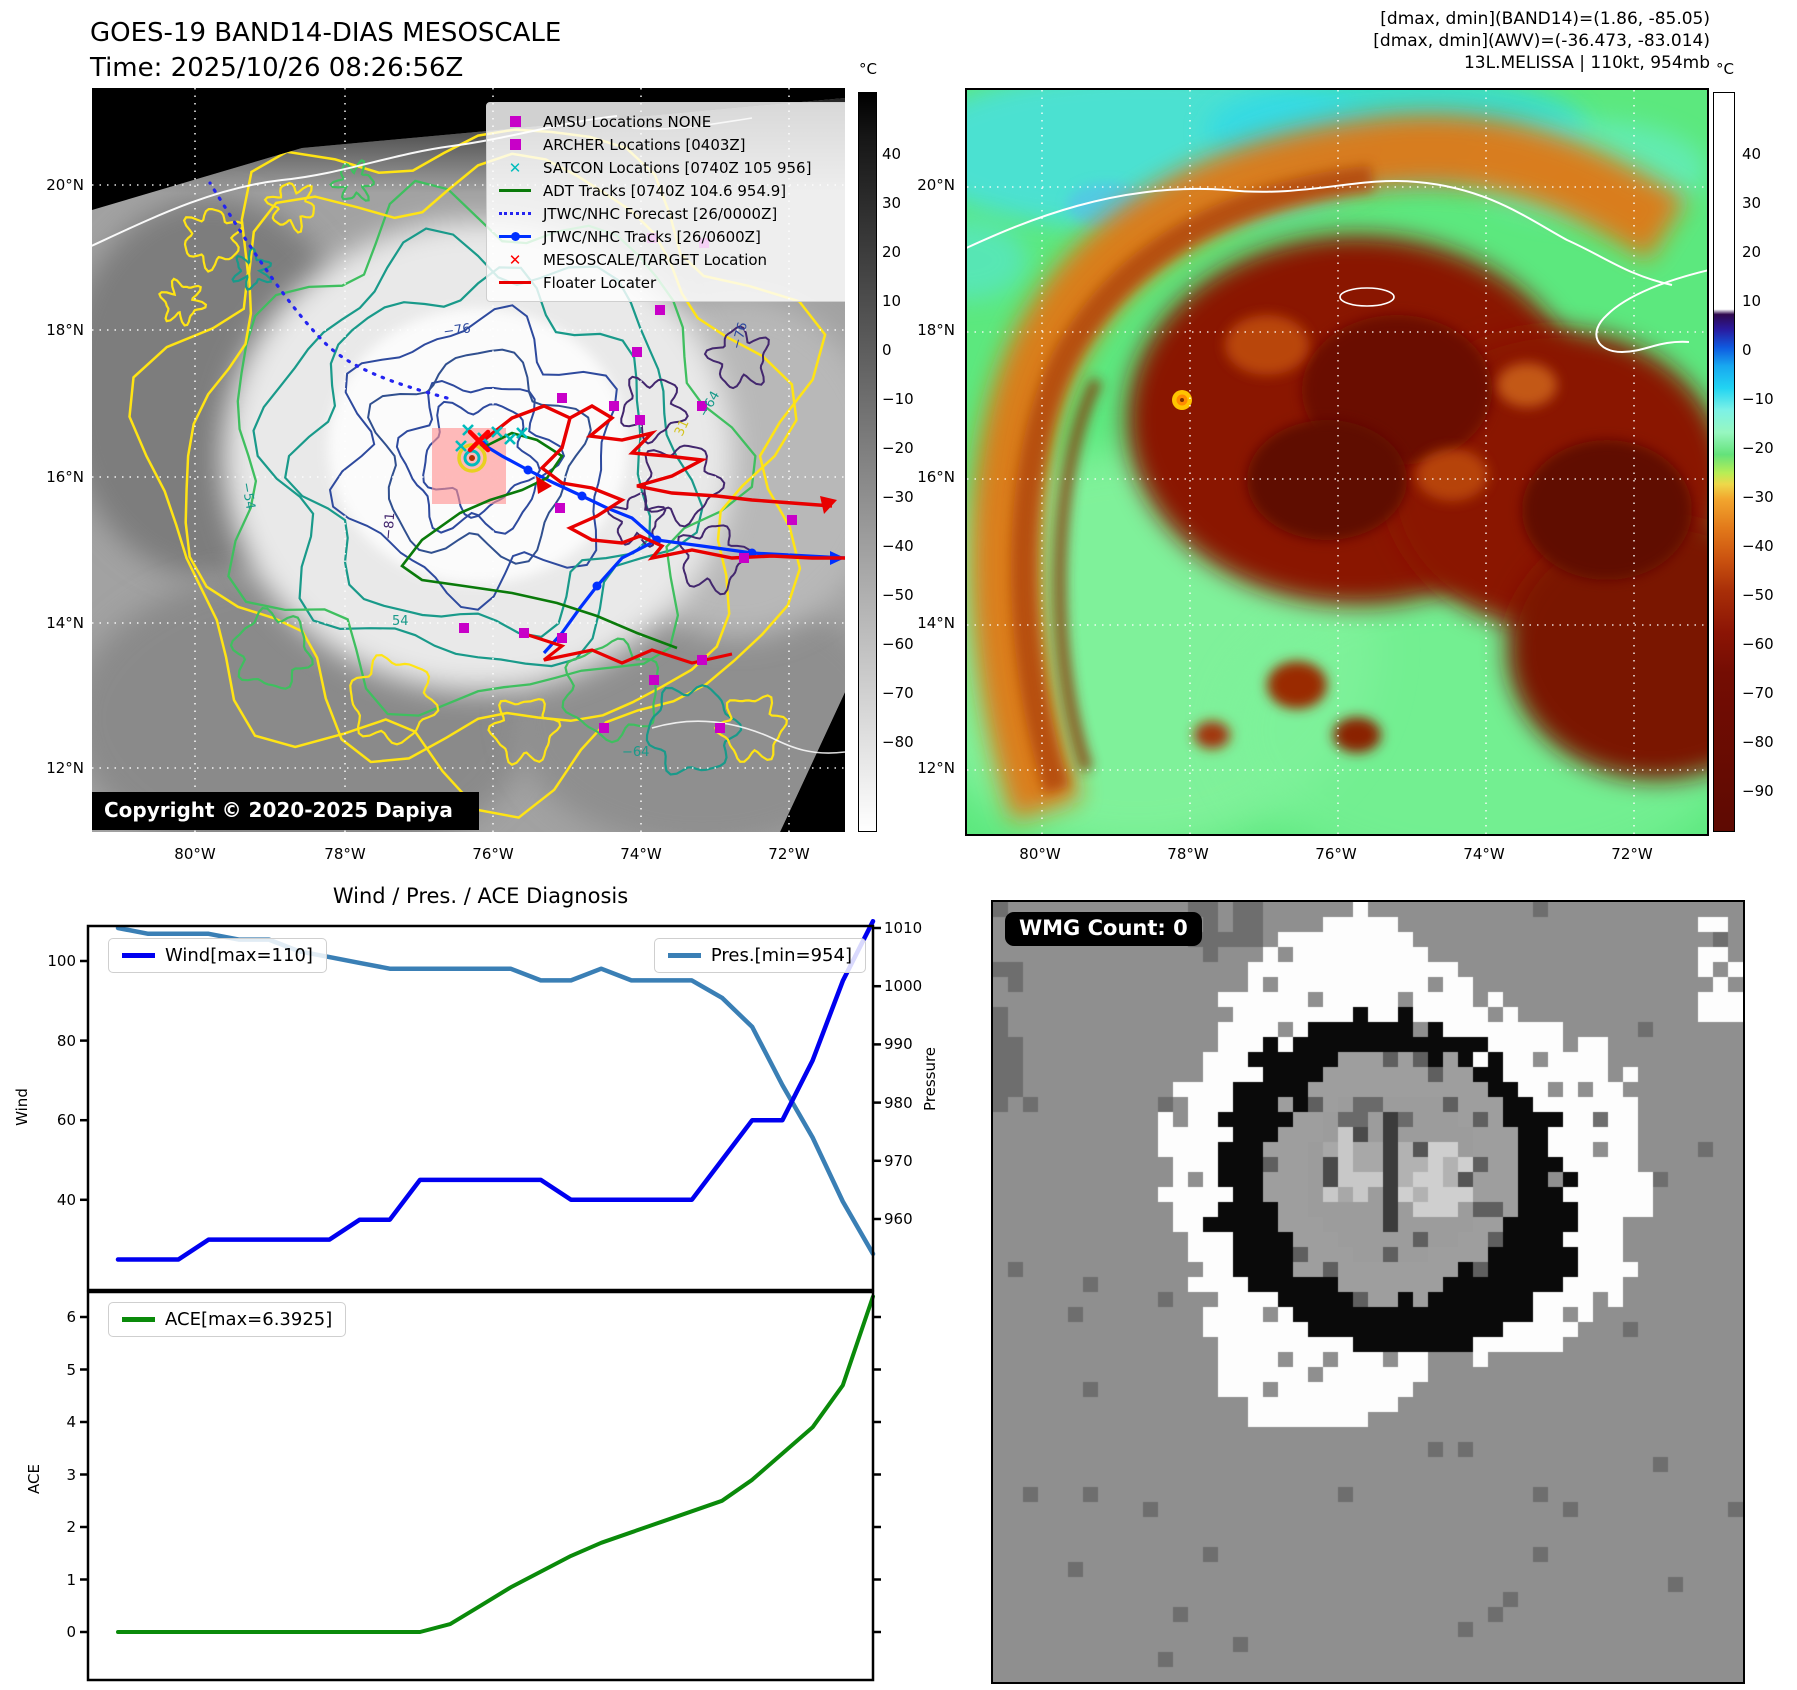 This screenshot has height=1690, width=1797. What do you see at coordinates (1752, 252) in the screenshot?
I see `right-colorbar-tick: 20` at bounding box center [1752, 252].